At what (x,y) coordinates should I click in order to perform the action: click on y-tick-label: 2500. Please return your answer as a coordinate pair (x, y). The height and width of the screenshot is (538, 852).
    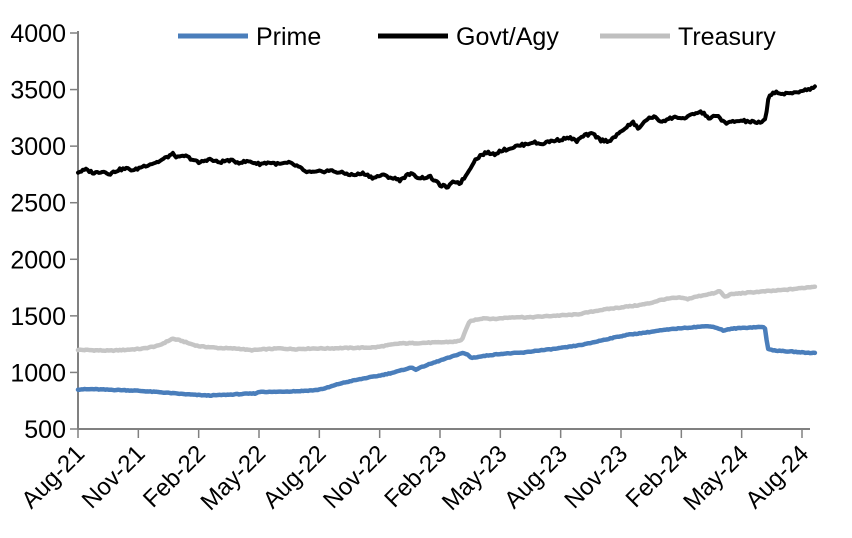
    Looking at the image, I should click on (38, 204).